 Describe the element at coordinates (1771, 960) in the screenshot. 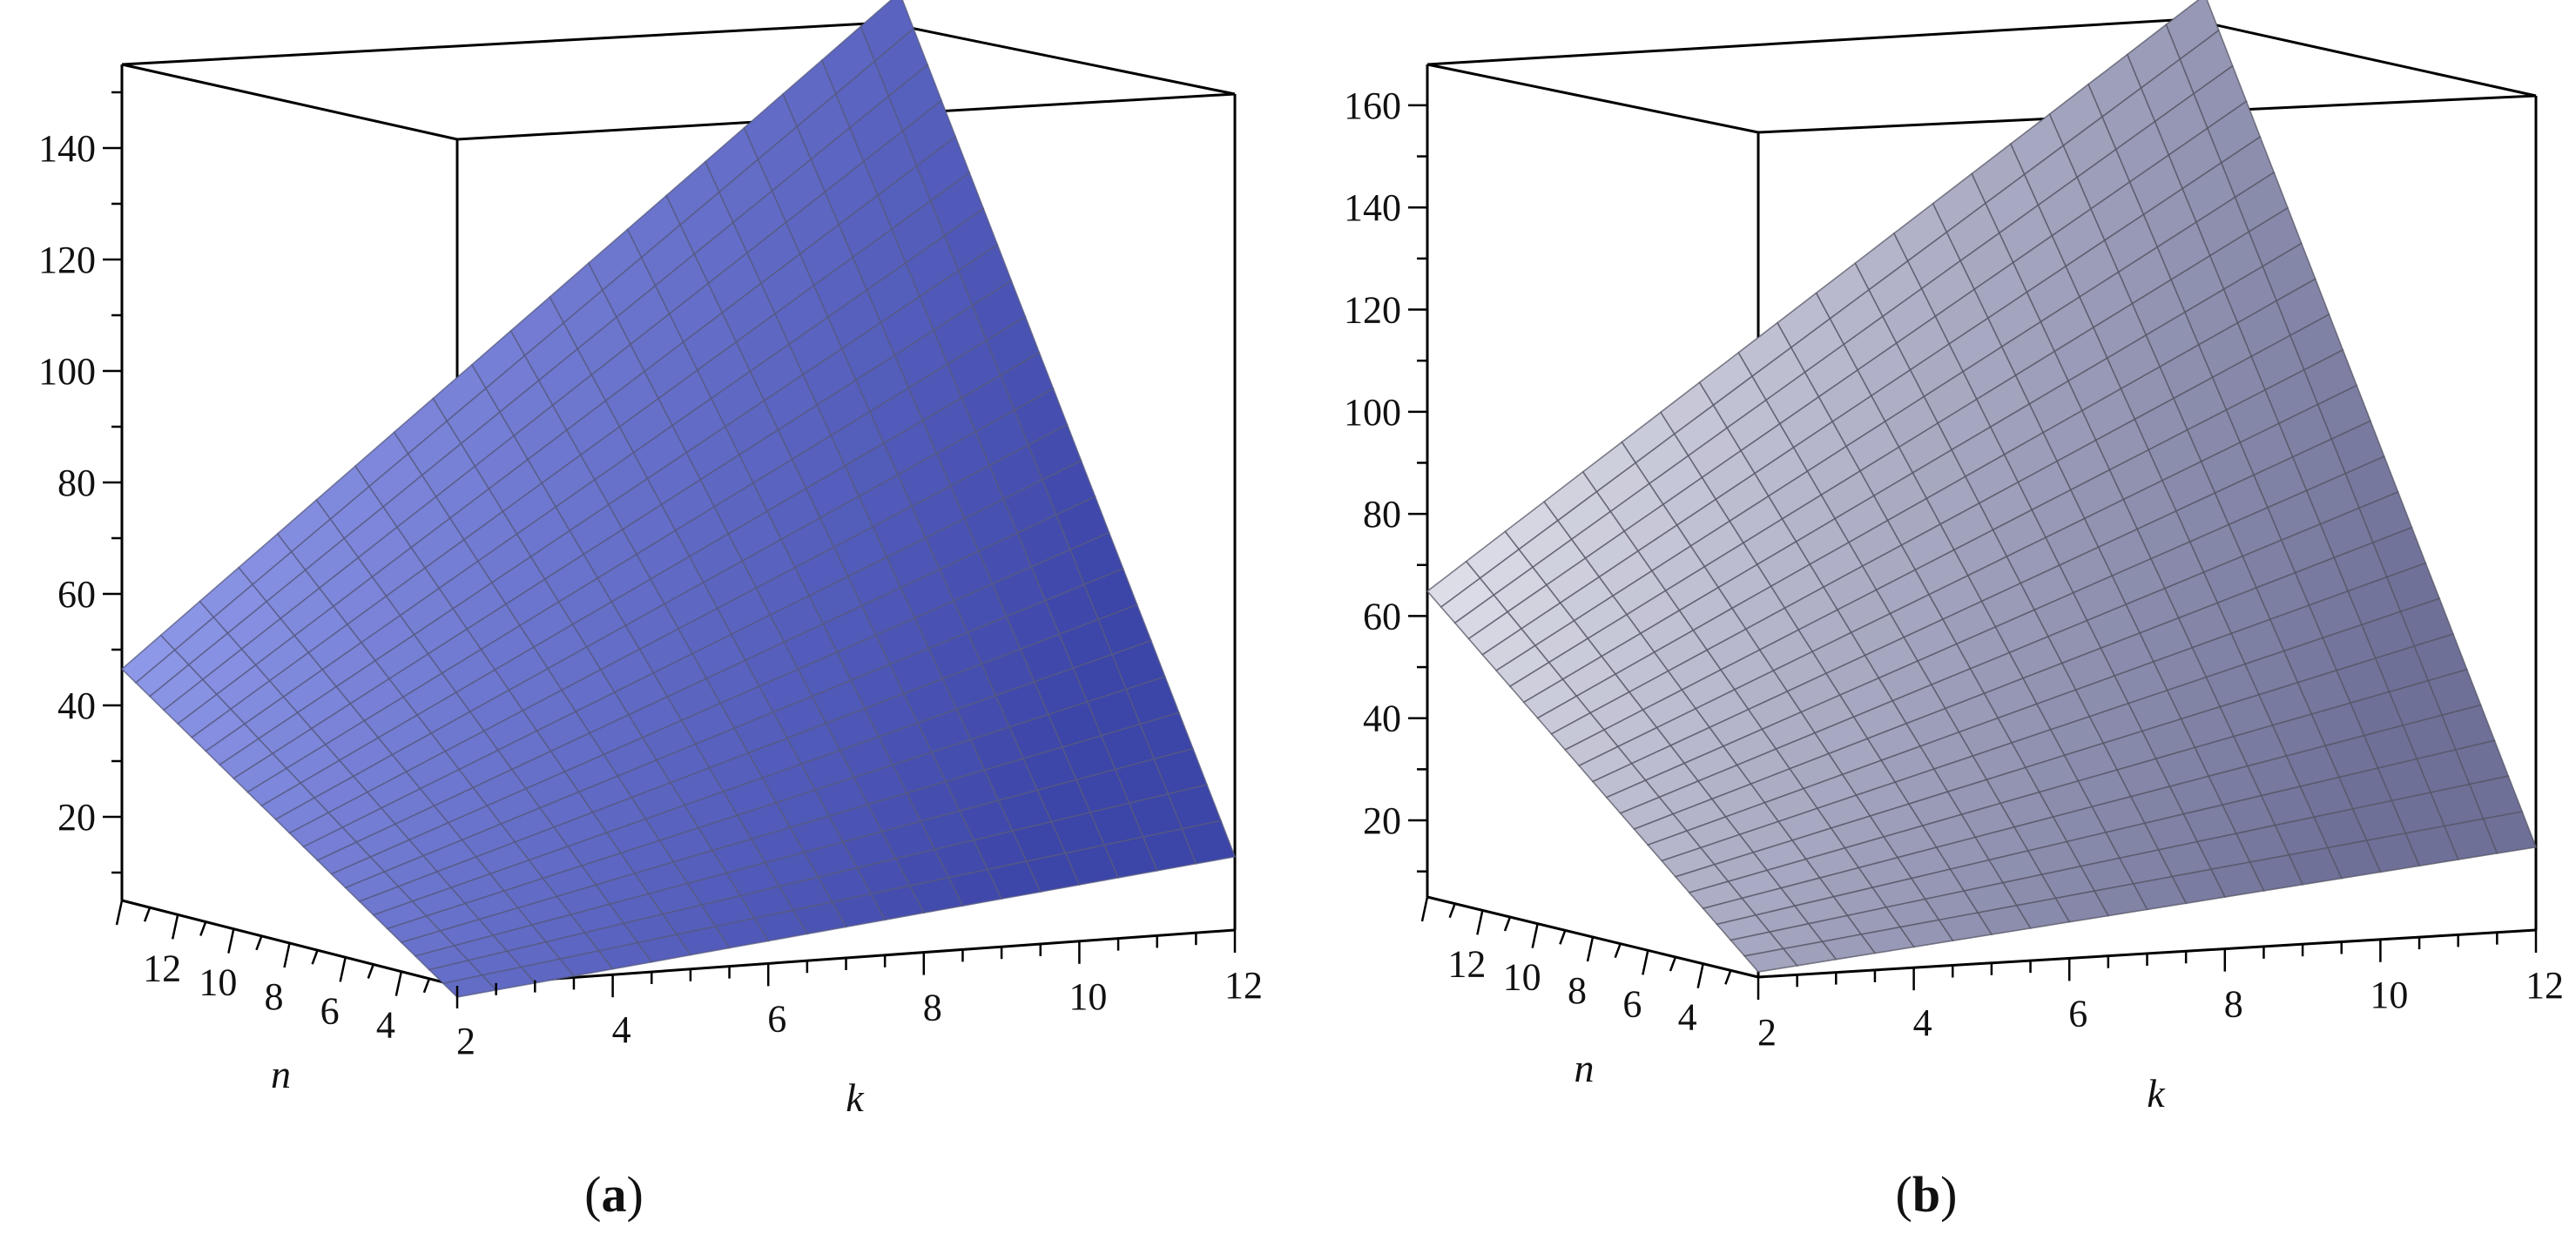

I see `surface-cell` at that location.